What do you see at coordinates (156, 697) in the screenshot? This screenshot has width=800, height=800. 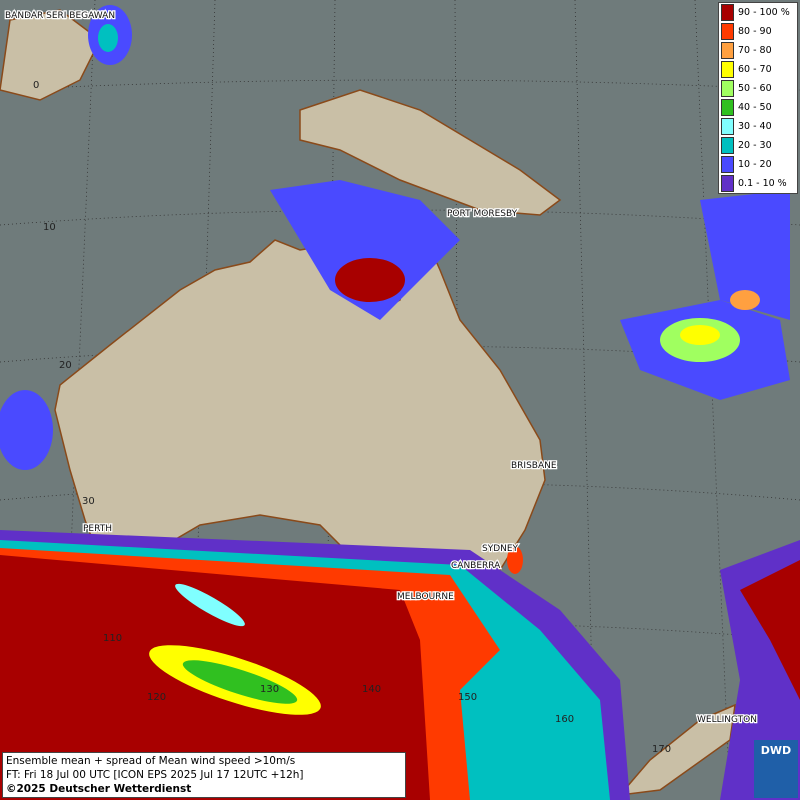 I see `grid-label: 120` at bounding box center [156, 697].